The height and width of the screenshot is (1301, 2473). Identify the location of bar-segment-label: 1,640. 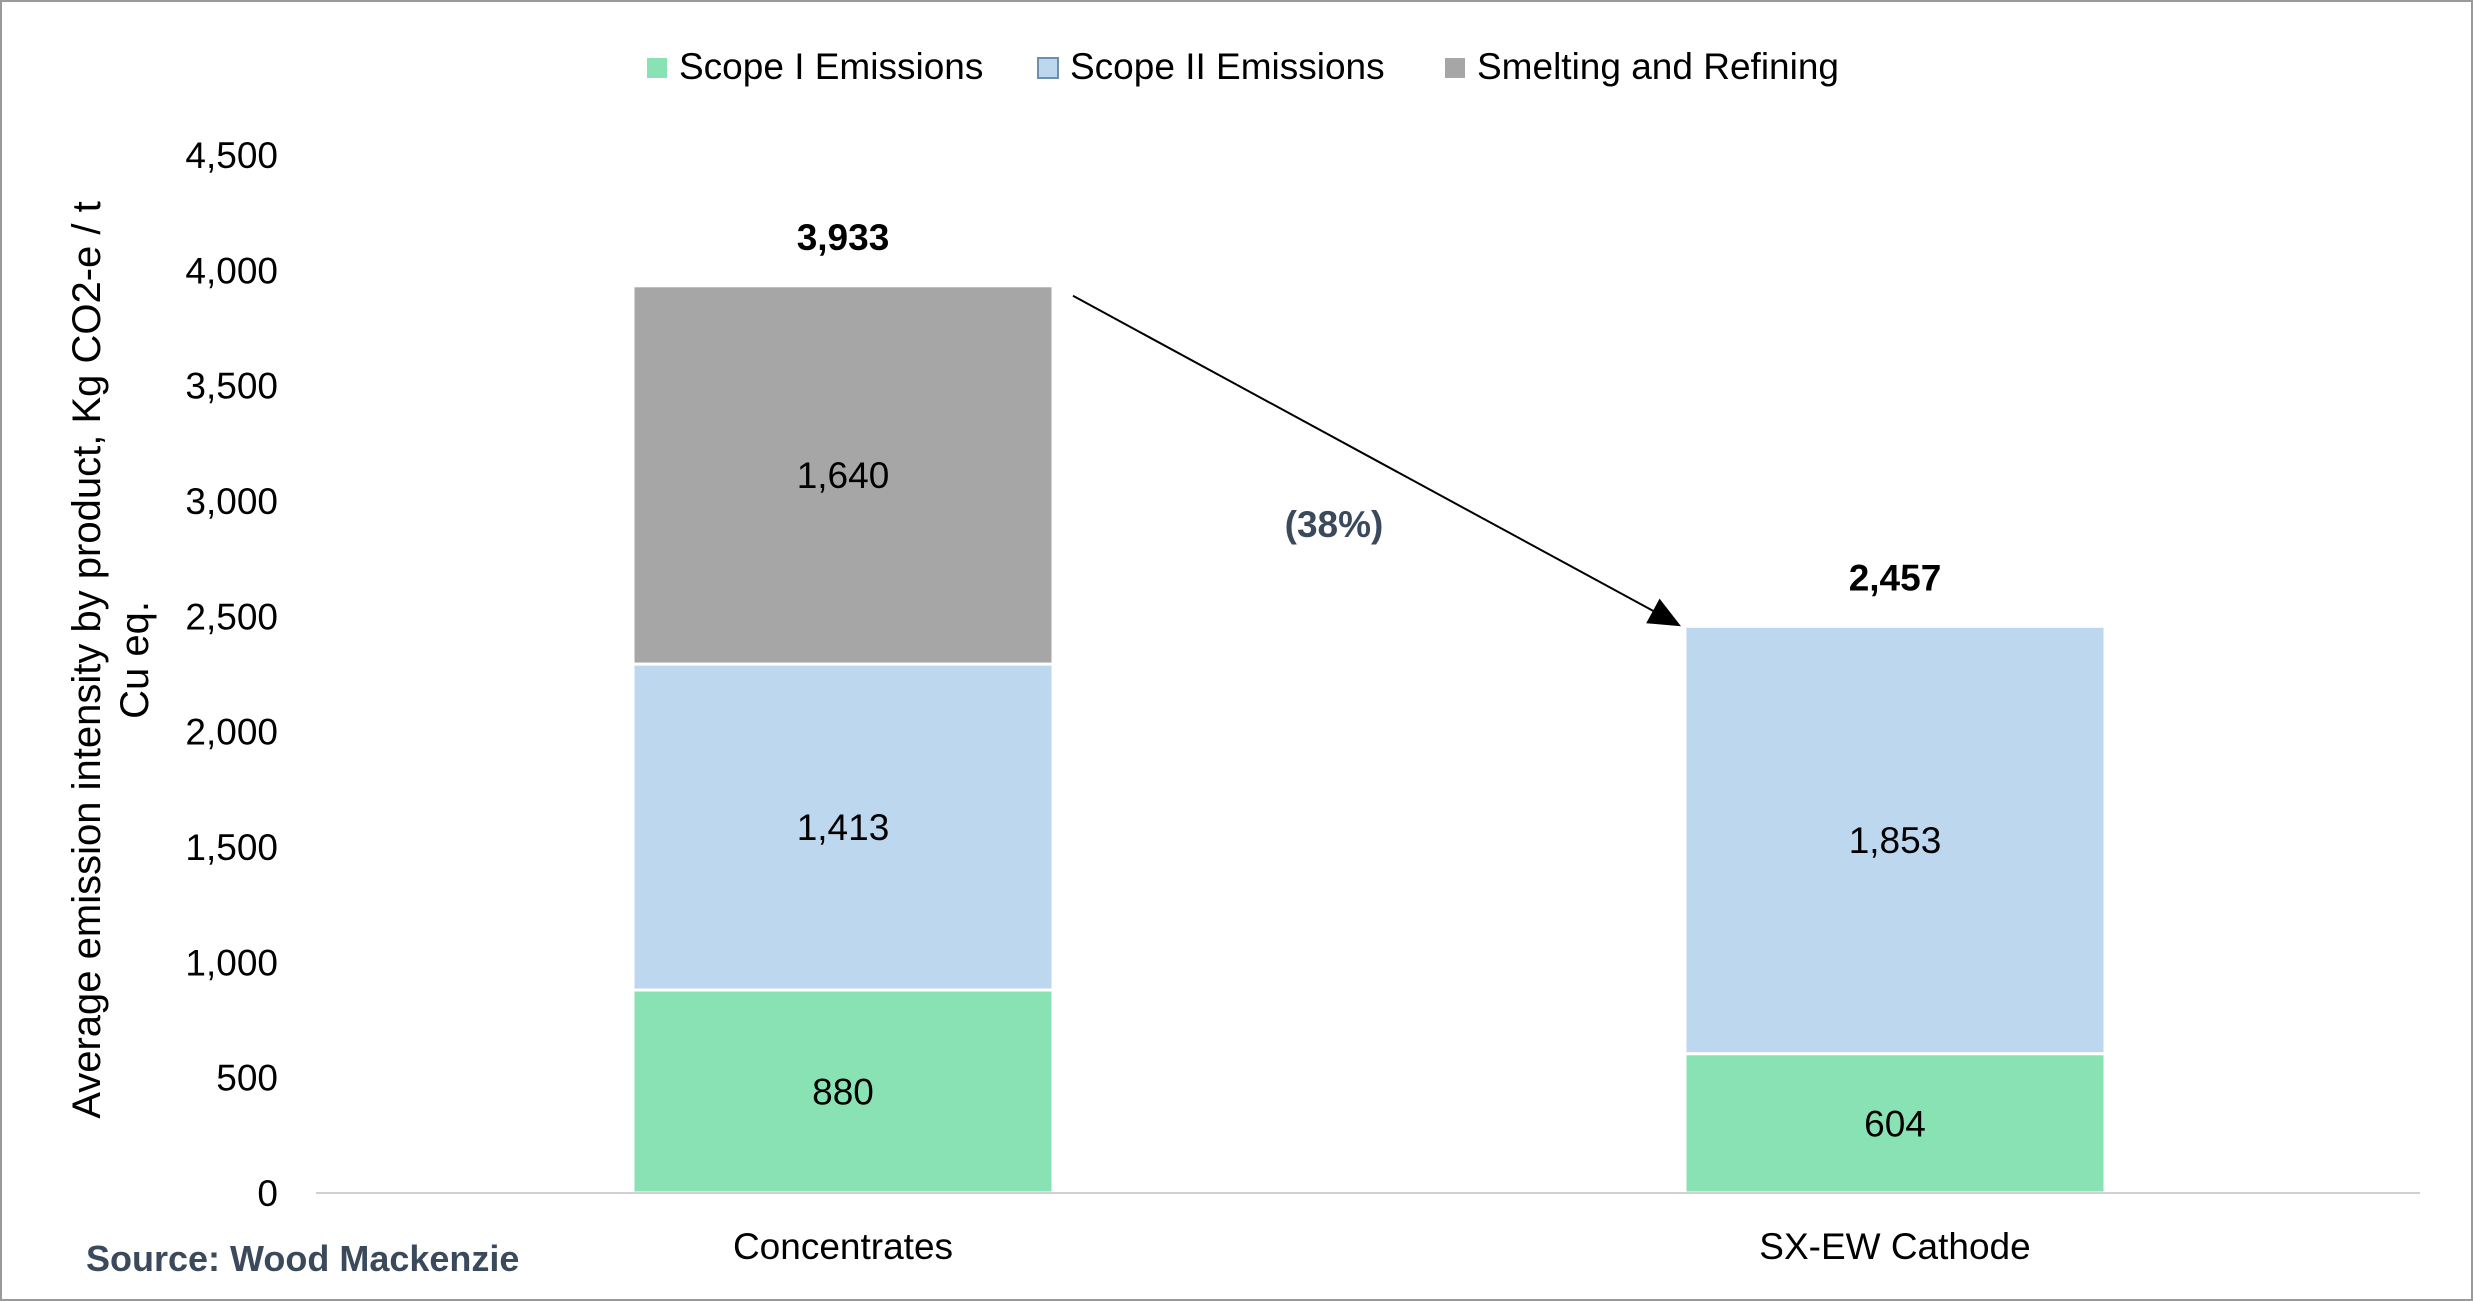
(843, 475).